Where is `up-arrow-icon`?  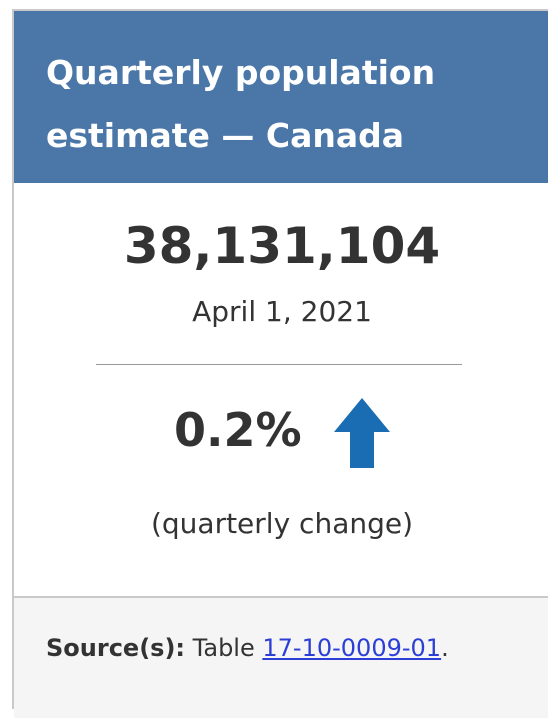
up-arrow-icon is located at coordinates (362, 433).